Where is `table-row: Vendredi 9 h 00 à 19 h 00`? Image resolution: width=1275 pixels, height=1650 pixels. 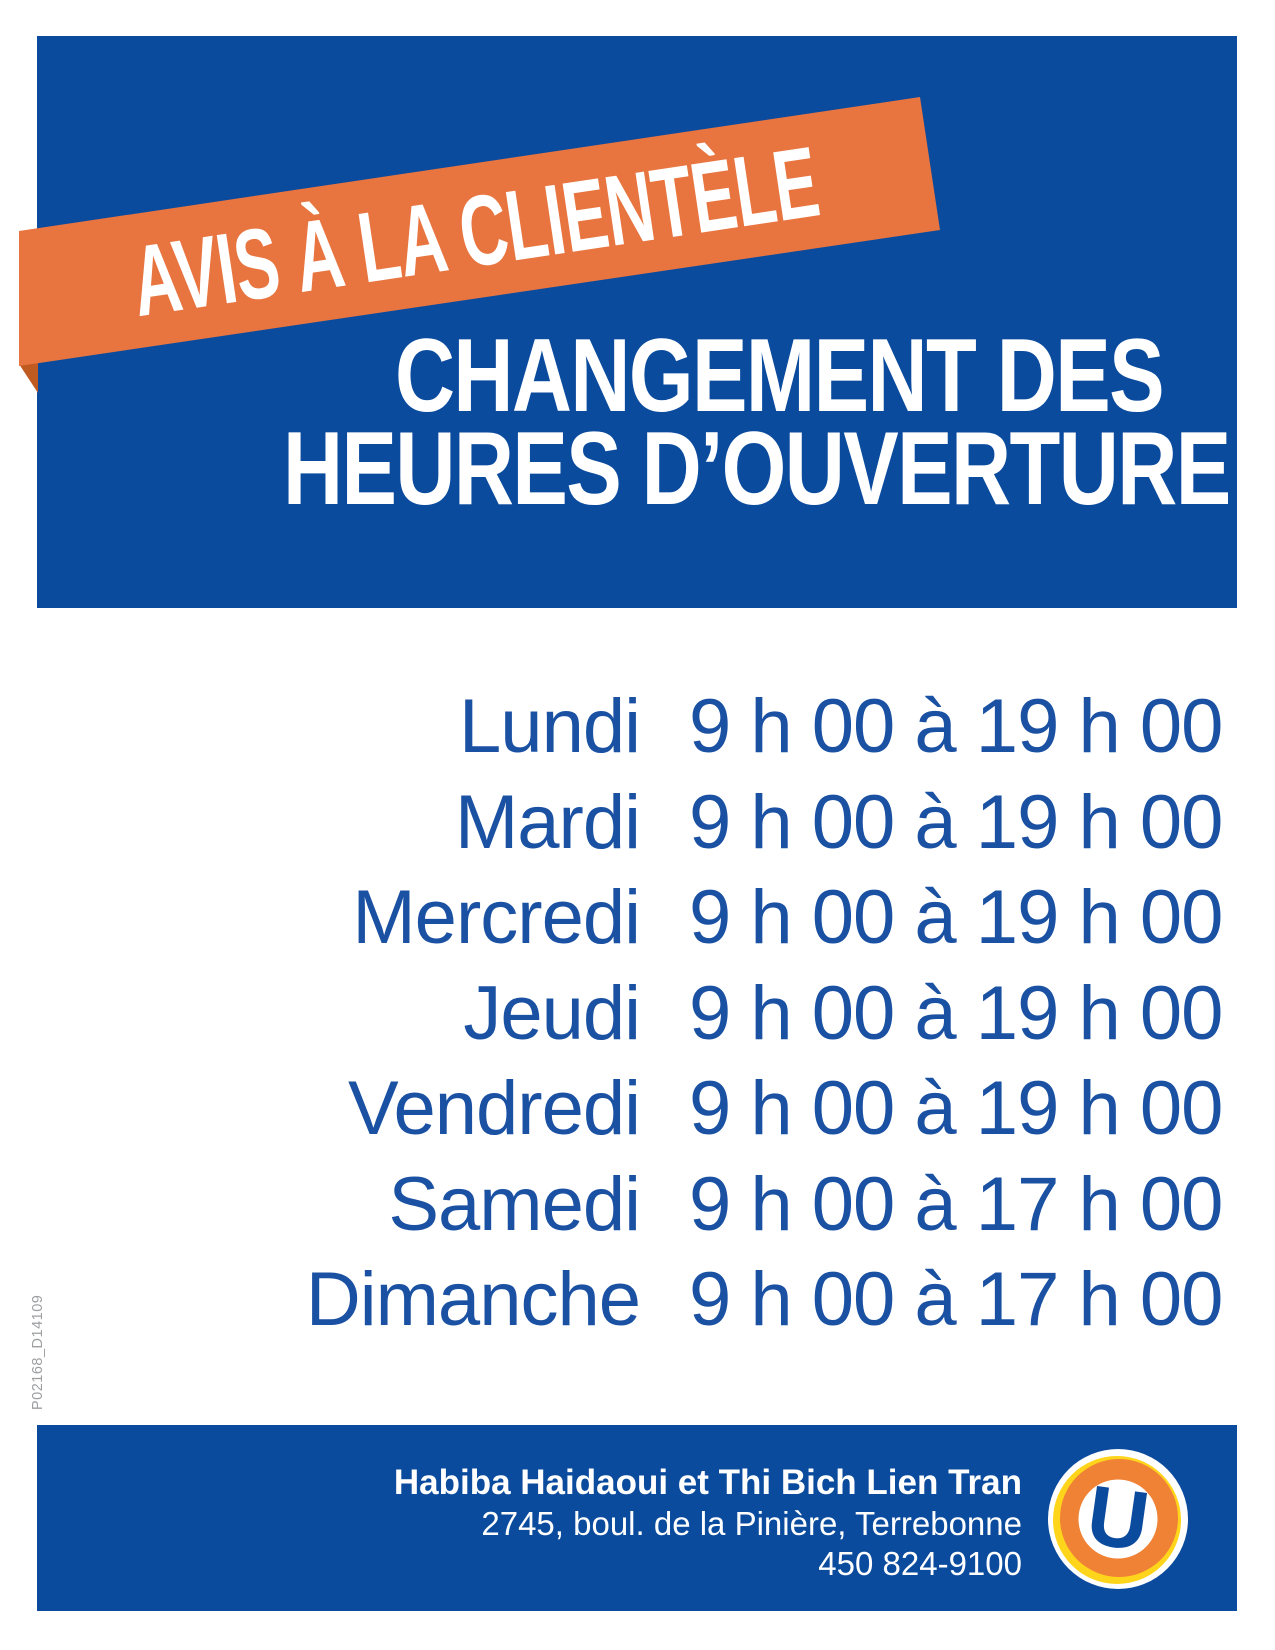
table-row: Vendredi 9 h 00 à 19 h 00 is located at coordinates (637, 1109).